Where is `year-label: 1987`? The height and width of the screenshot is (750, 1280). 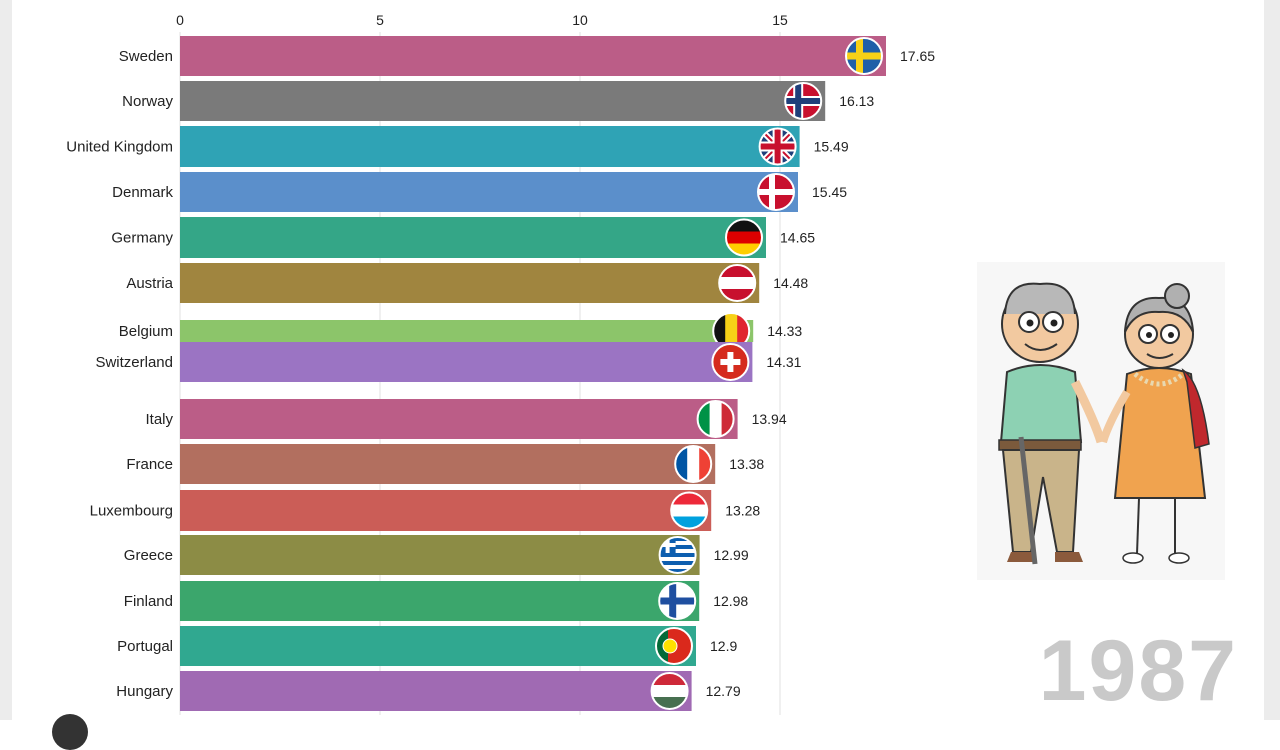
year-label: 1987 is located at coordinates (1138, 671).